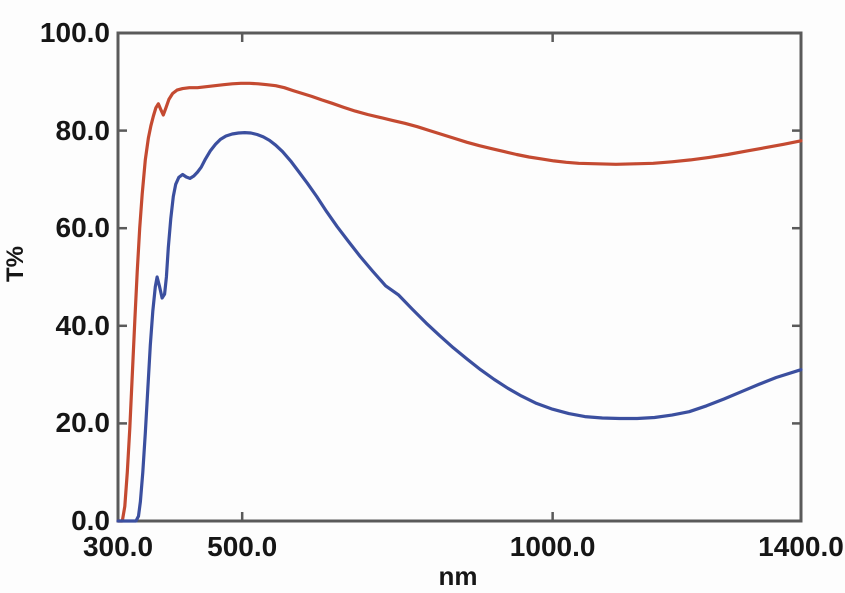  I want to click on y-tick-label: 80.0, so click(83, 130).